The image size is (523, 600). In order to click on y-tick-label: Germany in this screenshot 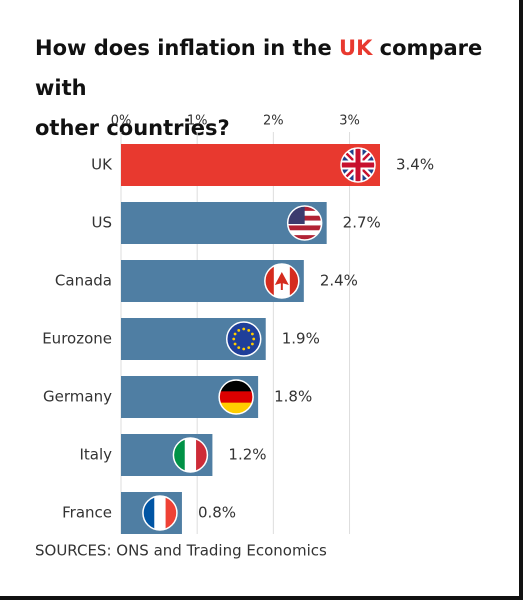, I will do `click(77, 397)`.